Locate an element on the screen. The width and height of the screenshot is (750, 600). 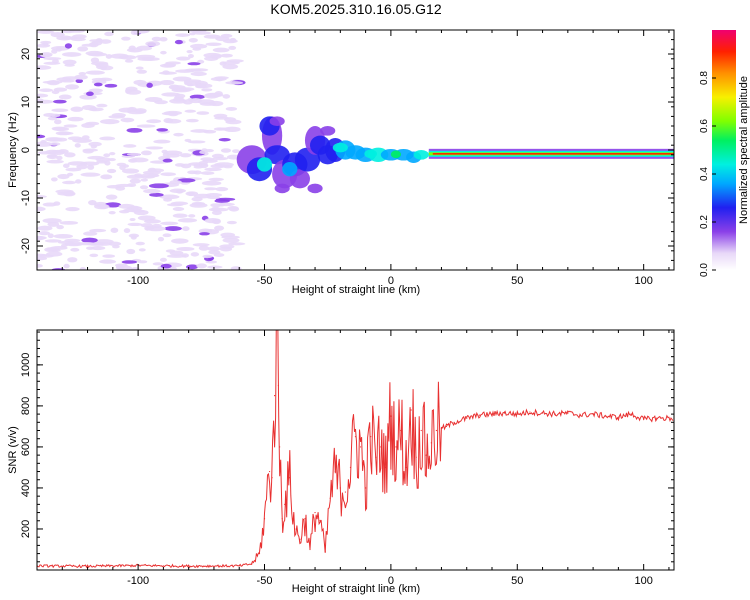
y-tick-label: -10 is located at coordinates (26, 198).